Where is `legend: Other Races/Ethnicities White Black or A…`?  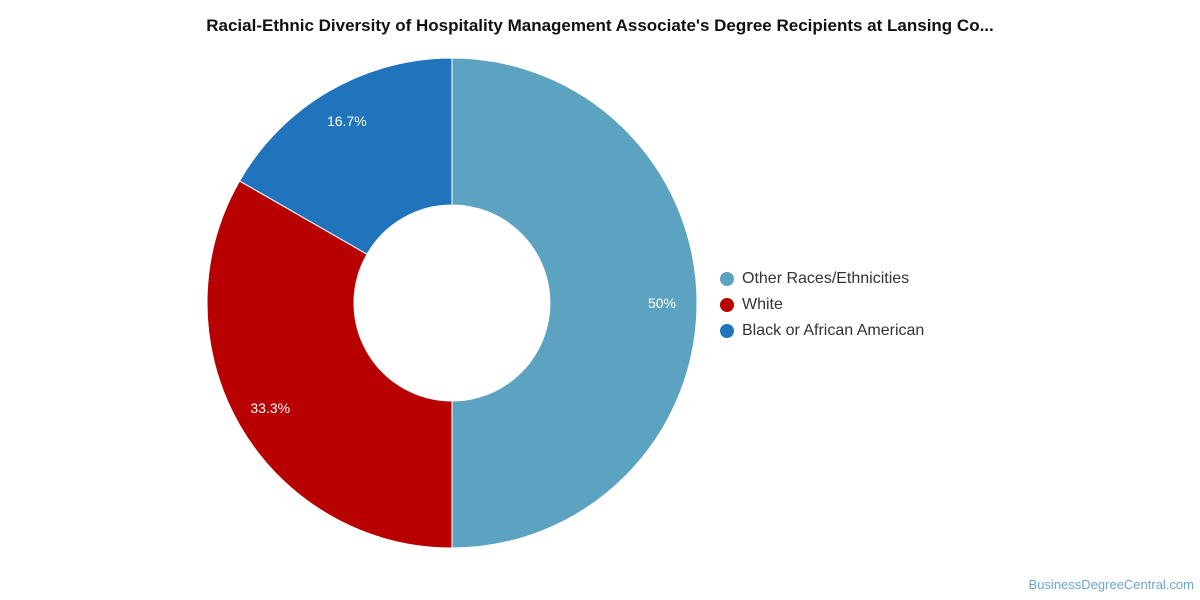 legend: Other Races/Ethnicities White Black or A… is located at coordinates (822, 305).